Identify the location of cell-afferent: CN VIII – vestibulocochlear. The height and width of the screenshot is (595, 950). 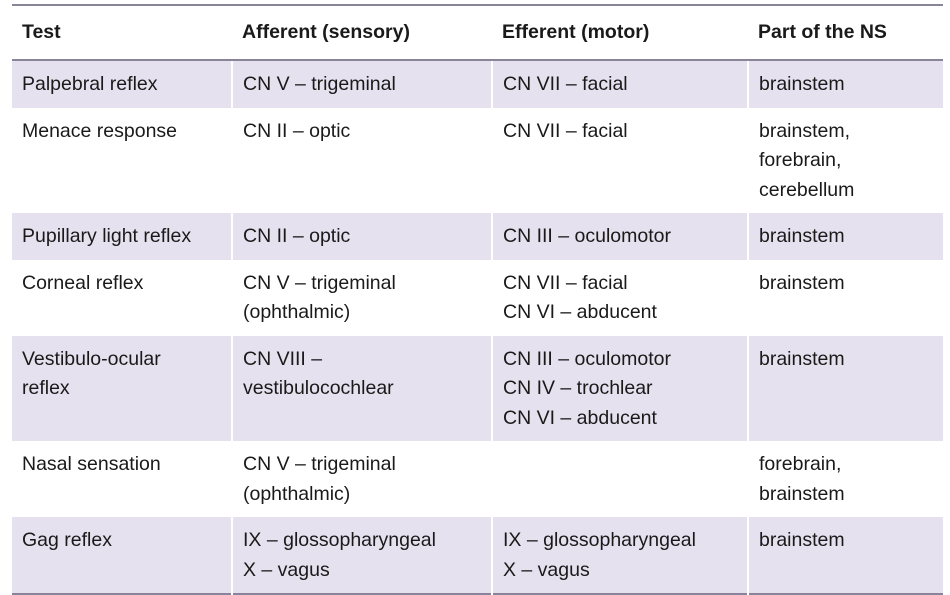
(361, 388).